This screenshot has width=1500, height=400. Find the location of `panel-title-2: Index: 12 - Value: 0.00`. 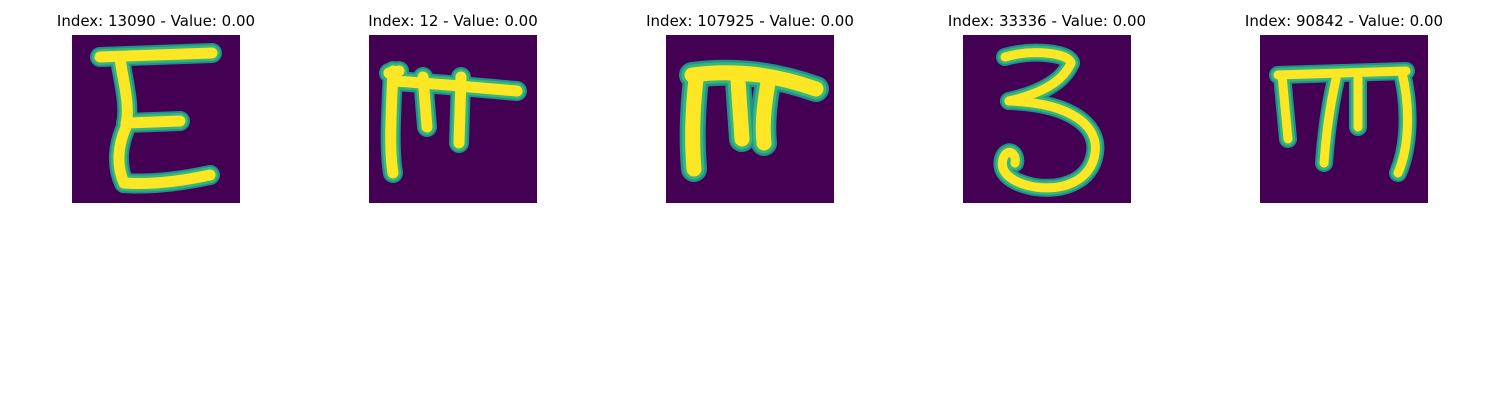

panel-title-2: Index: 12 - Value: 0.00 is located at coordinates (453, 21).